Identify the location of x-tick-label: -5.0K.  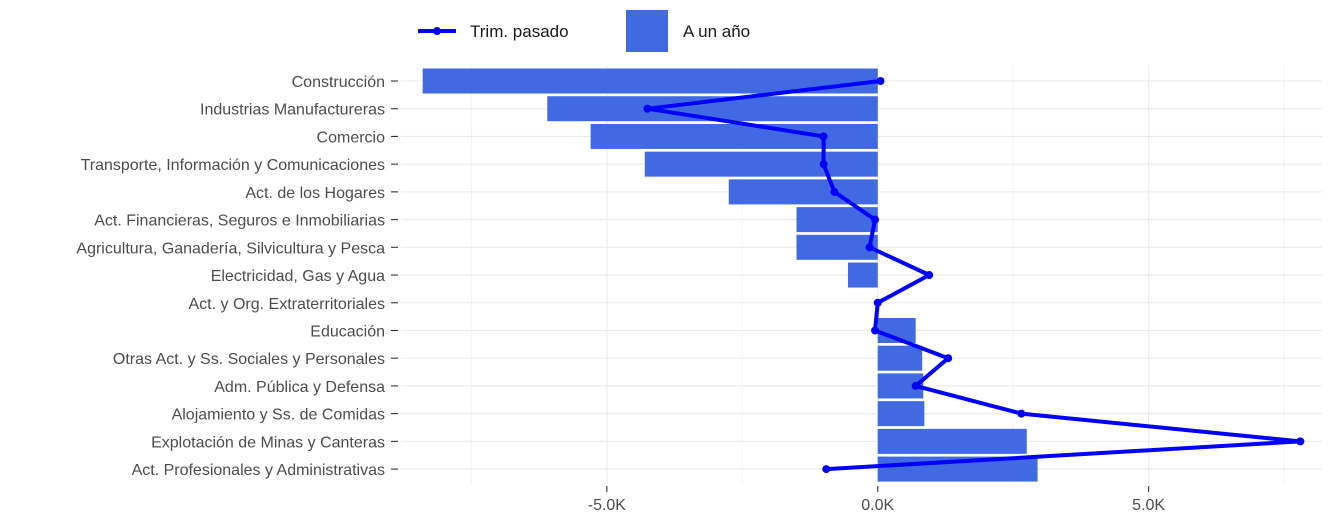
(607, 505).